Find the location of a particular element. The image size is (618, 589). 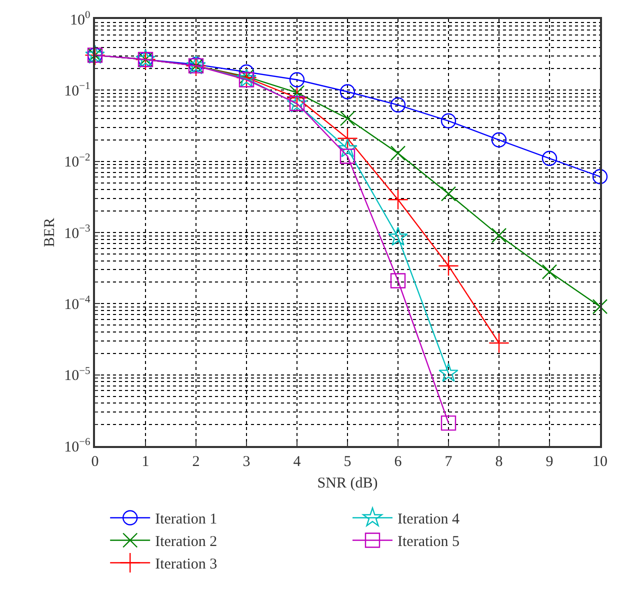

y-tick-label: 10$^{−2}$ is located at coordinates (77, 161).